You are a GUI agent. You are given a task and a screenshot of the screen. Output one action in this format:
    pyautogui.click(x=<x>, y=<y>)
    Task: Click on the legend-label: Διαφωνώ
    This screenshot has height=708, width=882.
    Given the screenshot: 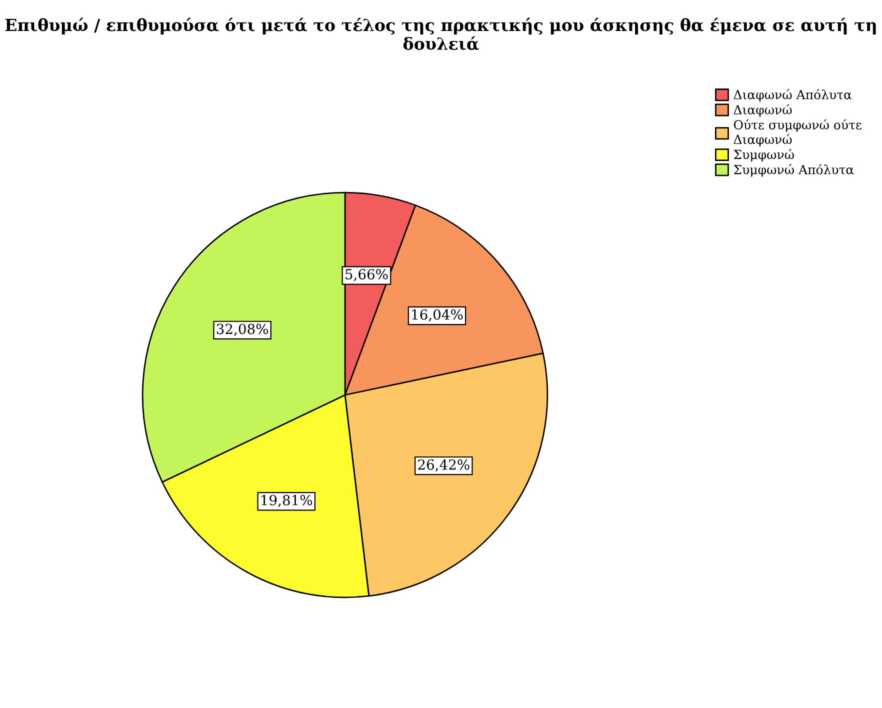 What is the action you would take?
    pyautogui.click(x=763, y=110)
    